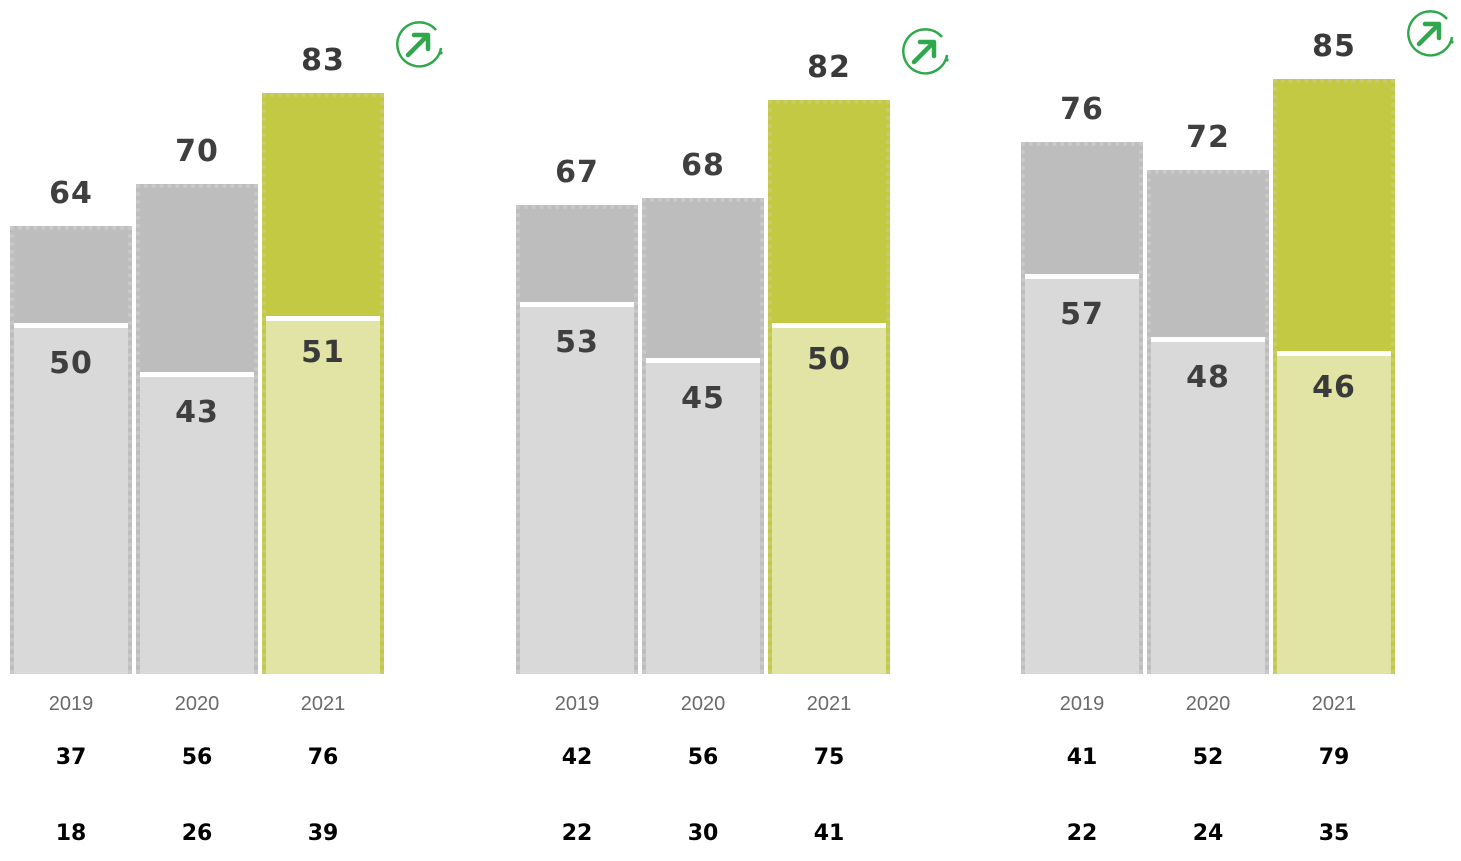  Describe the element at coordinates (1208, 137) in the screenshot. I see `total-value-label: 72` at that location.